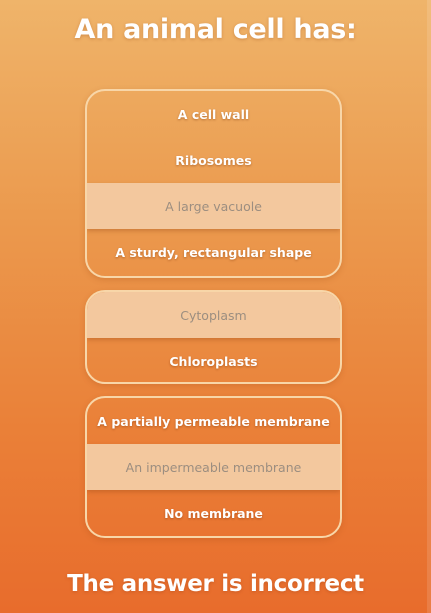 The height and width of the screenshot is (613, 431). I want to click on option-chloroplasts: Chloroplasts, so click(213, 361).